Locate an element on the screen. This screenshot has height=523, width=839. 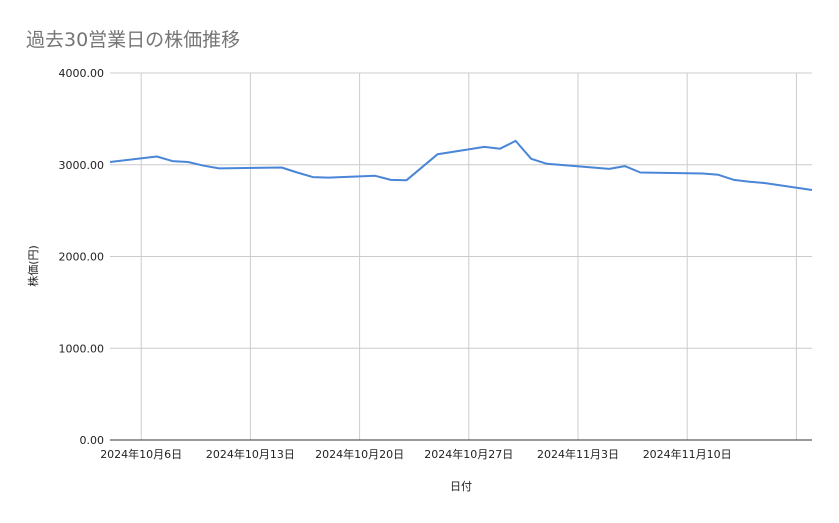
y-tick-label: 1000.00 is located at coordinates (82, 348).